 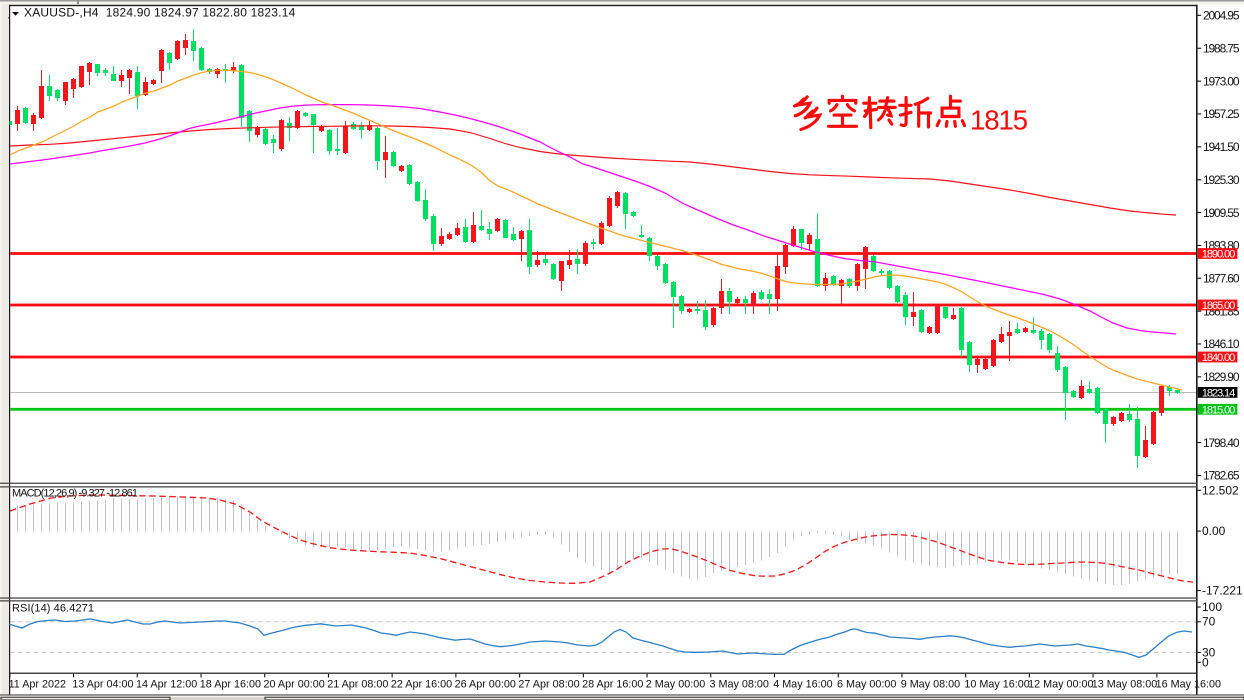 I want to click on svg-text: 1815.00, so click(x=1219, y=410).